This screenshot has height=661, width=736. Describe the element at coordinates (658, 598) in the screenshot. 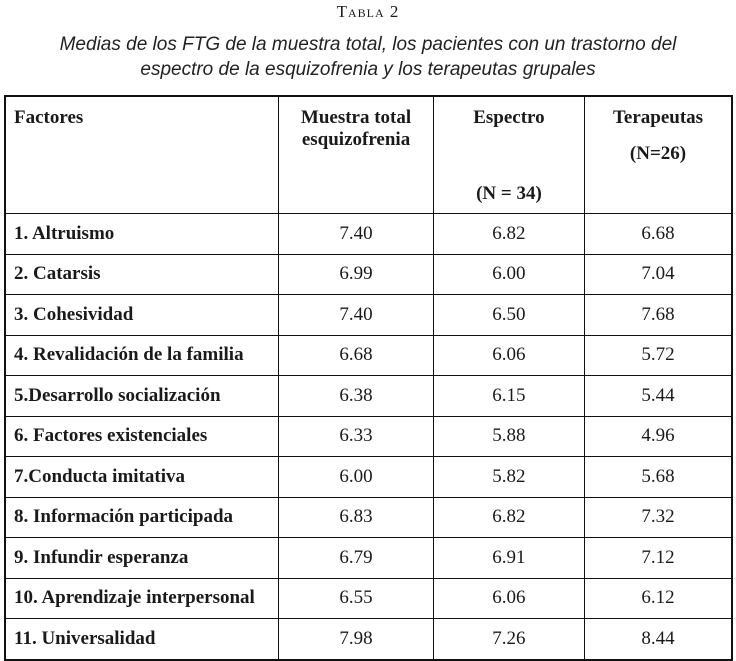

I see `terapeutas-cell: 6.12` at that location.